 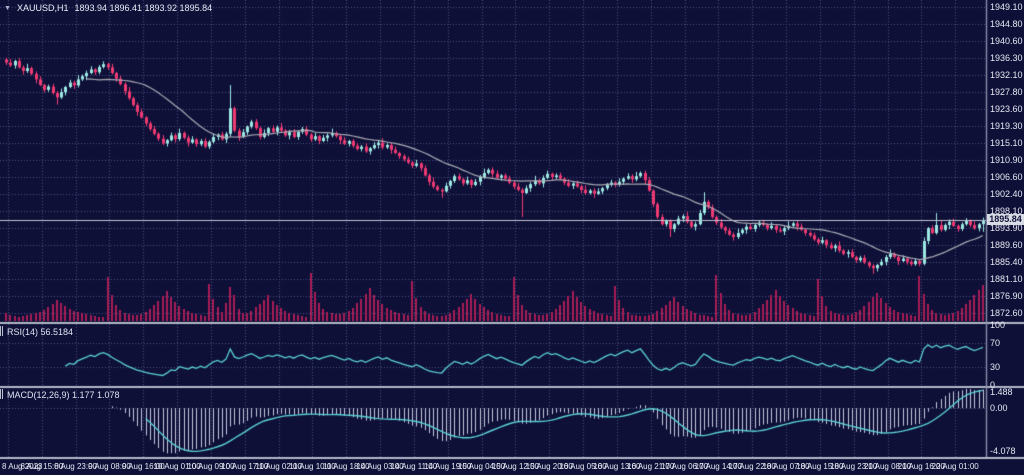 I want to click on macd-axis-label: 1.488, so click(x=1001, y=392).